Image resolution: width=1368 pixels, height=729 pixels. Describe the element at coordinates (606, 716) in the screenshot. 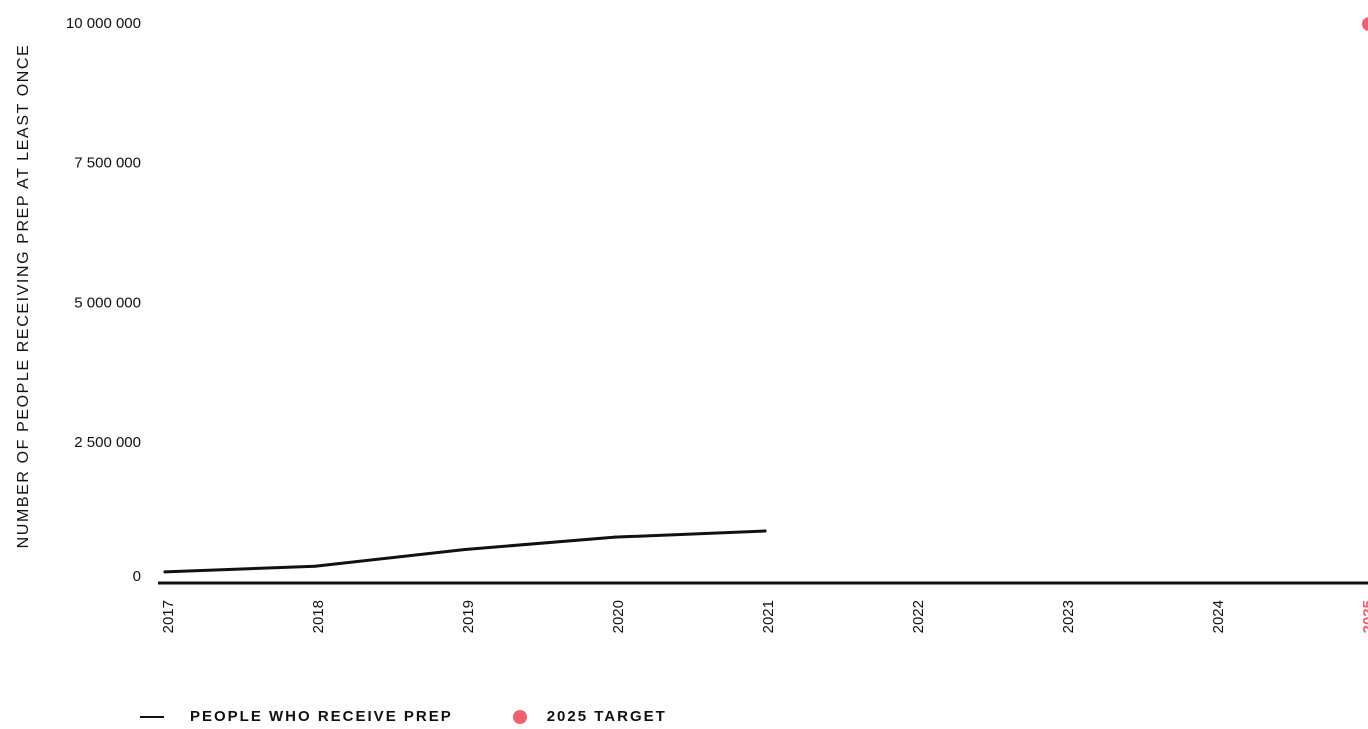

I see `legend-label-target: 2025 TARGET` at that location.